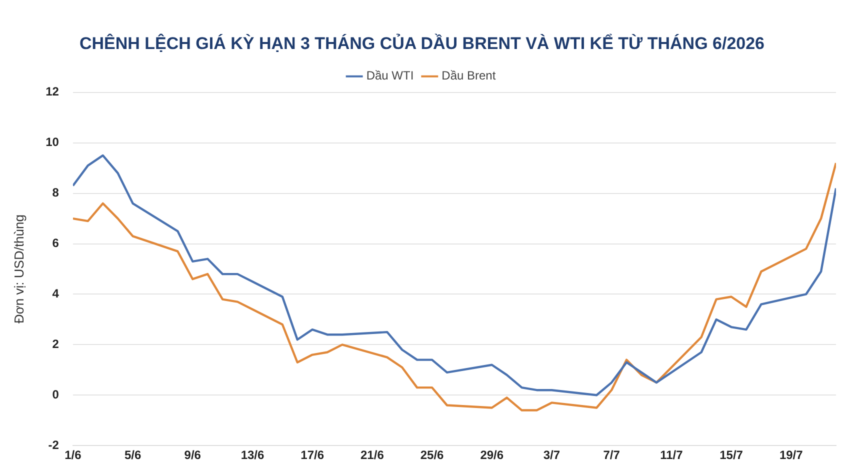 Image resolution: width=850 pixels, height=470 pixels. What do you see at coordinates (469, 75) in the screenshot?
I see `legend-label: Dầu Brent` at bounding box center [469, 75].